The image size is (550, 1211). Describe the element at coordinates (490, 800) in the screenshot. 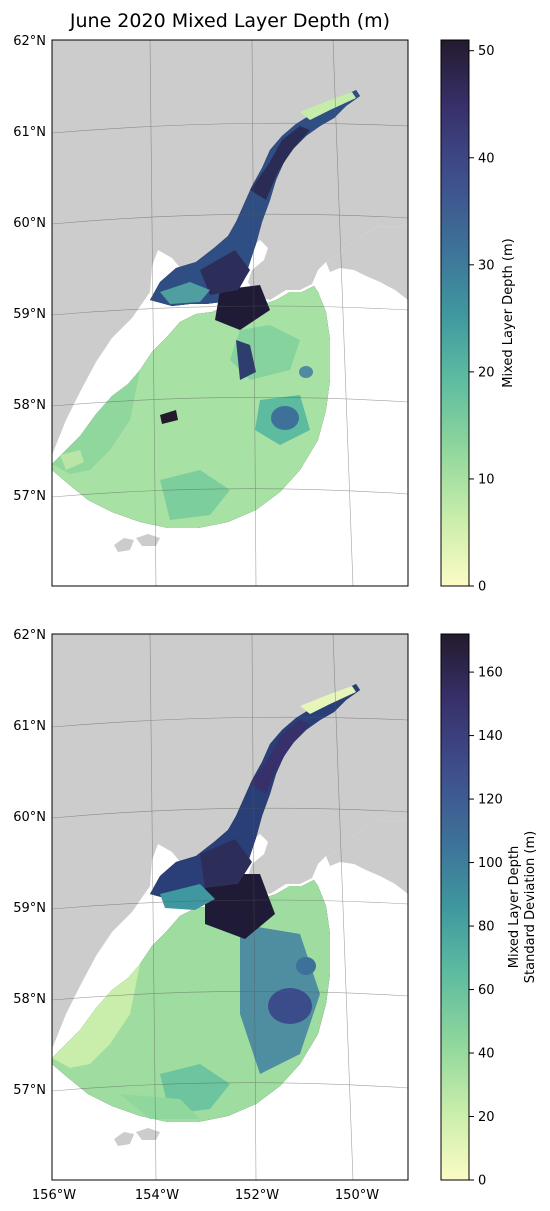

I see `colorbar-tick-label: 120` at that location.